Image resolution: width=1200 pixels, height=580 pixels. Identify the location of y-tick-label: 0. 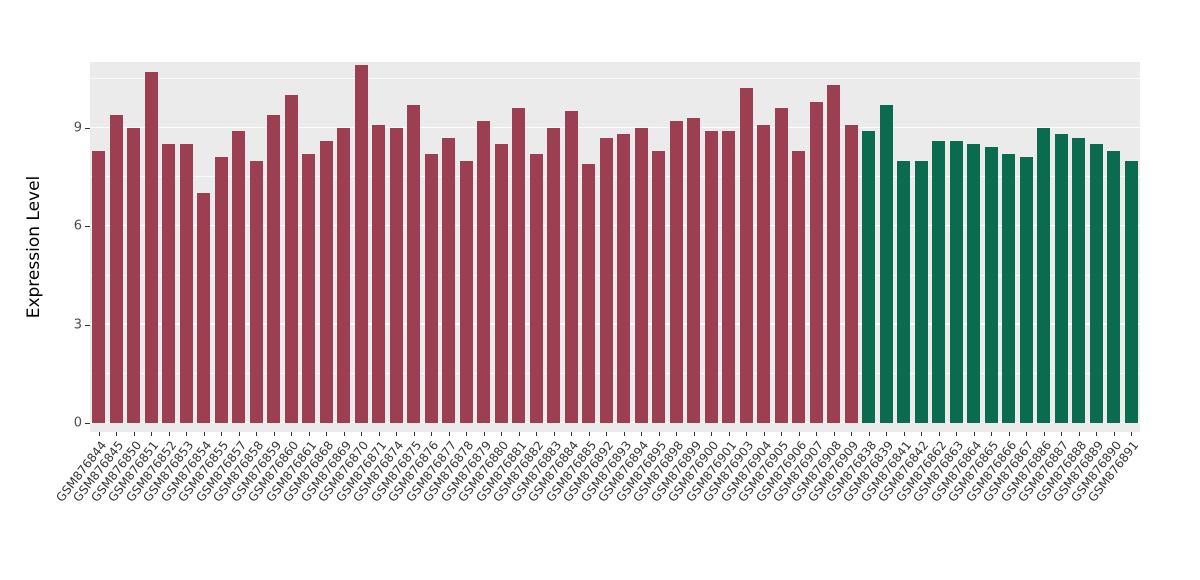
(77, 423).